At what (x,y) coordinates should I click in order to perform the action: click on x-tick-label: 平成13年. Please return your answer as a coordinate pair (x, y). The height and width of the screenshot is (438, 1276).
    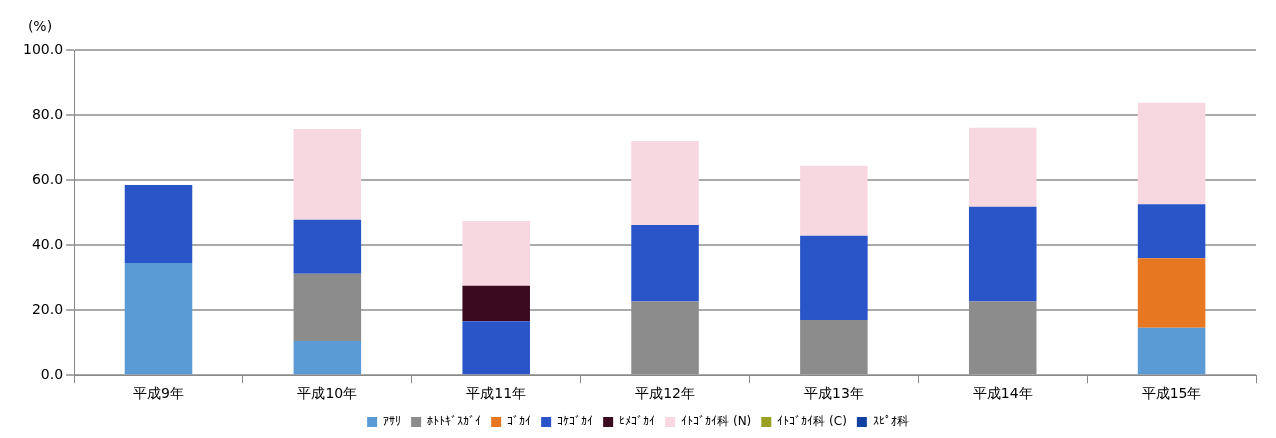
    Looking at the image, I should click on (833, 393).